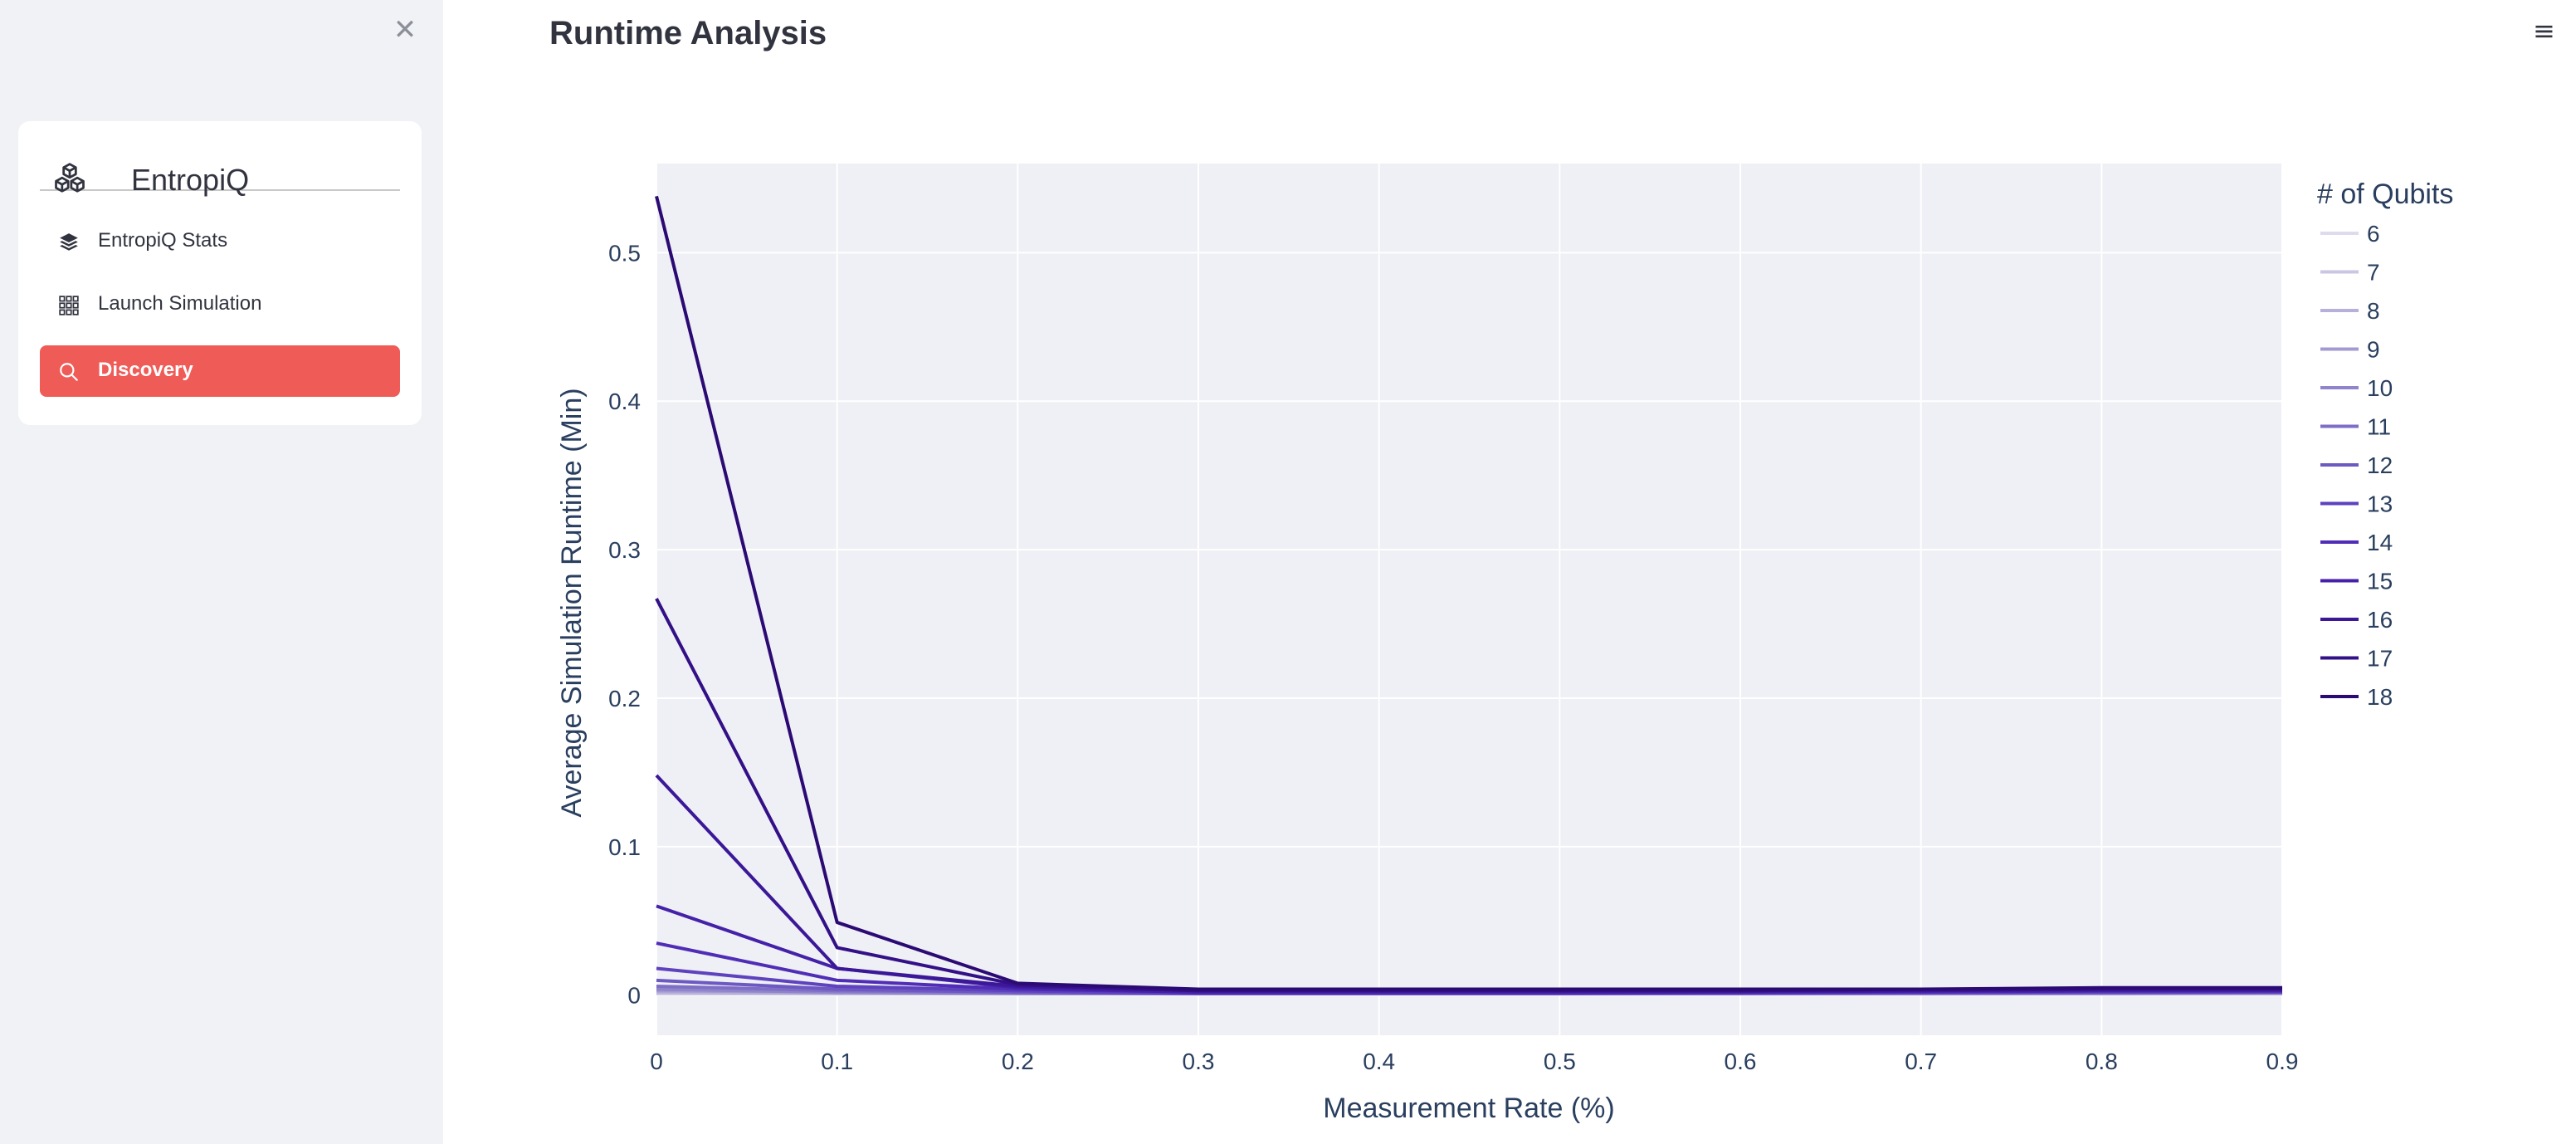 The image size is (2576, 1144). I want to click on legend-label-12: 12, so click(2380, 465).